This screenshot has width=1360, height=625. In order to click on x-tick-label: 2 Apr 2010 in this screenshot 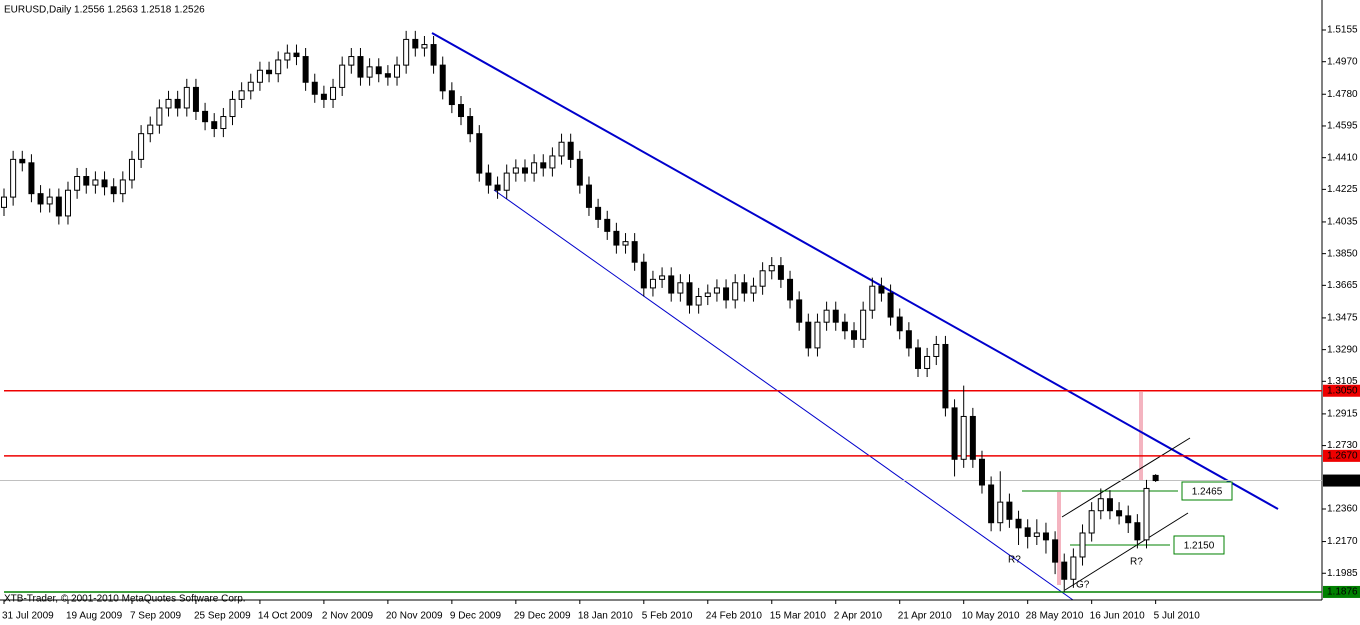, I will do `click(858, 616)`.